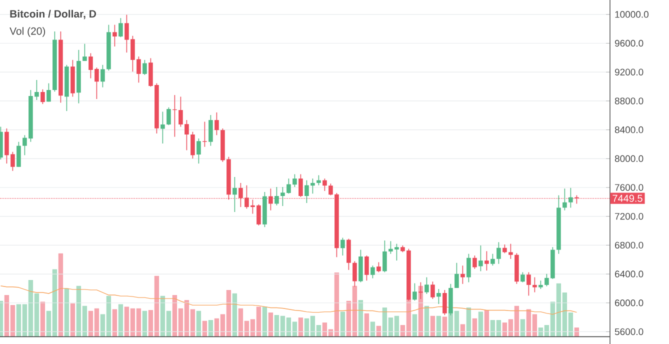 This screenshot has height=344, width=669. Describe the element at coordinates (629, 245) in the screenshot. I see `y-tick-label: 6800.0` at that location.